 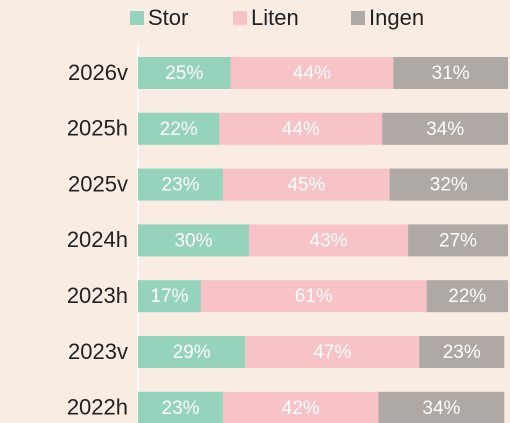 What do you see at coordinates (97, 128) in the screenshot?
I see `y-tick-label: 2025h` at bounding box center [97, 128].